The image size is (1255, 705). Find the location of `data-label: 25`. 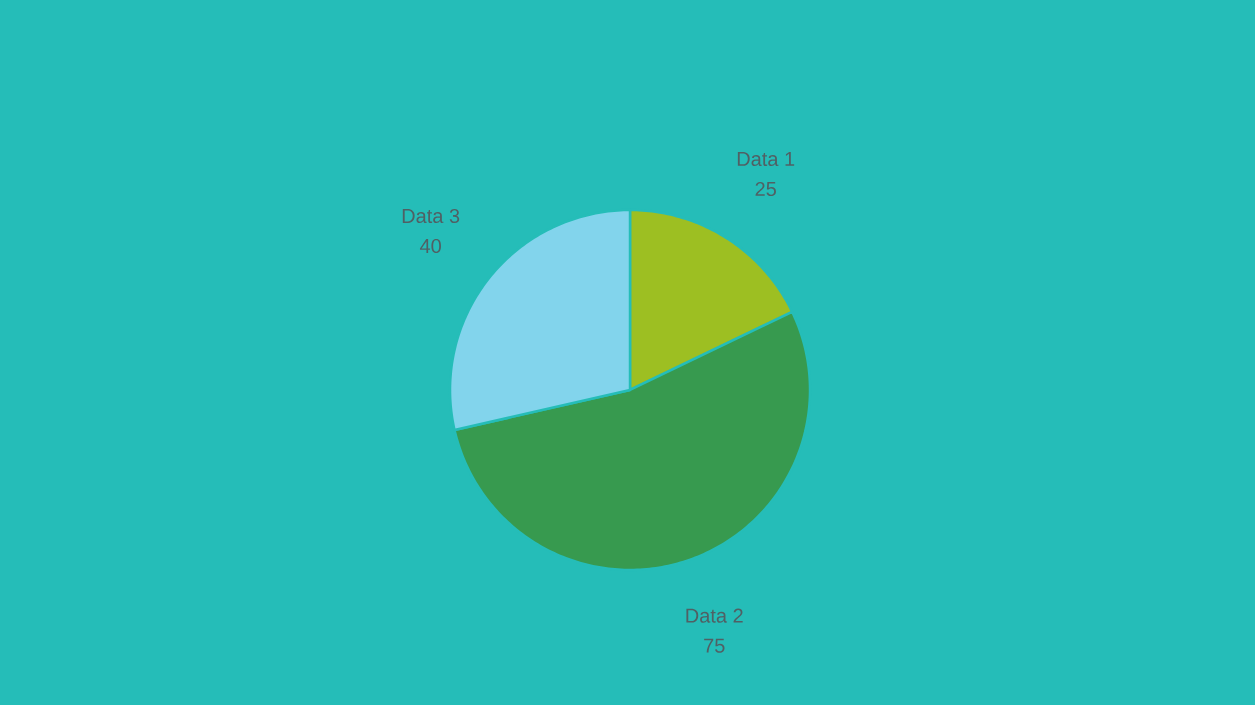

data-label: 25 is located at coordinates (765, 189).